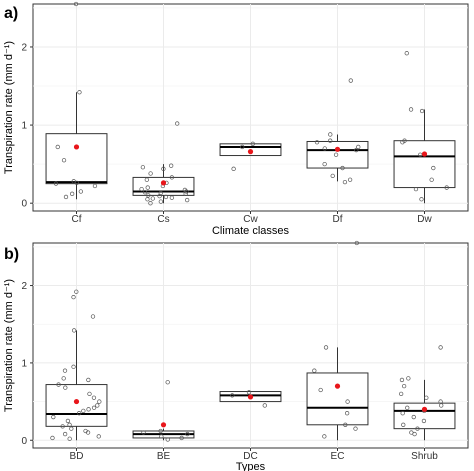 The height and width of the screenshot is (471, 474). What do you see at coordinates (251, 466) in the screenshot?
I see `x-axis-title: Types` at bounding box center [251, 466].